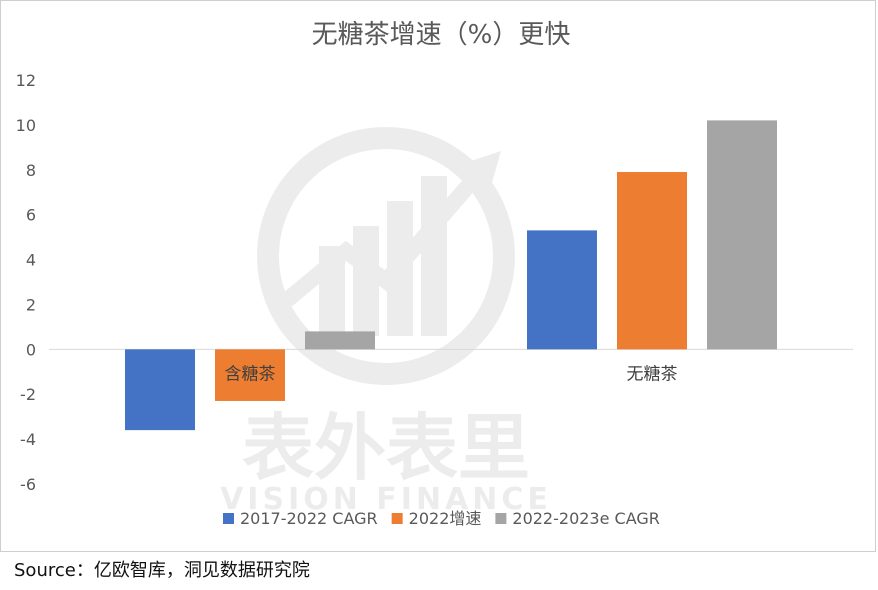 Image resolution: width=878 pixels, height=590 pixels. What do you see at coordinates (451, 374) in the screenshot?
I see `category-labels: 含糖茶 无糖茶` at bounding box center [451, 374].